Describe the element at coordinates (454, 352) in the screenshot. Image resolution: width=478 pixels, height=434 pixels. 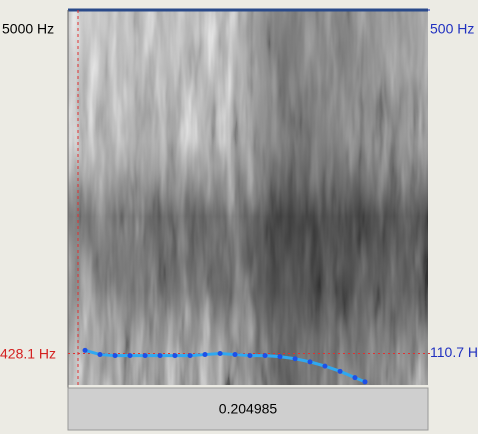
I see `pitch-tick-label: 110.7 H` at that location.